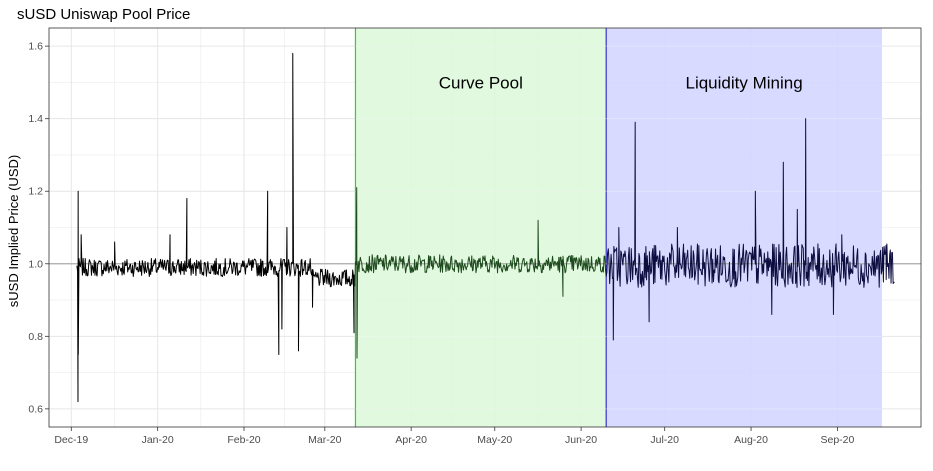  I want to click on chart-title: sUSD Uniswap Pool Price, so click(103, 14).